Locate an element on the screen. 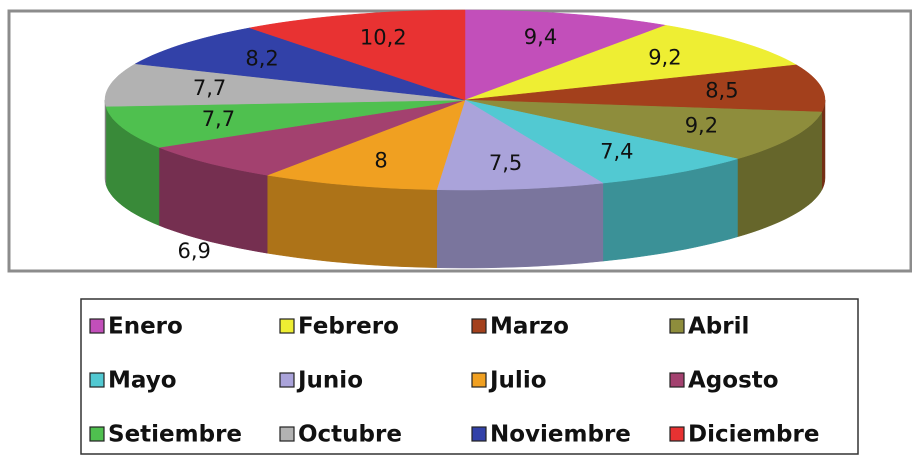 Image resolution: width=912 pixels, height=456 pixels. legend-label: Abril is located at coordinates (718, 327).